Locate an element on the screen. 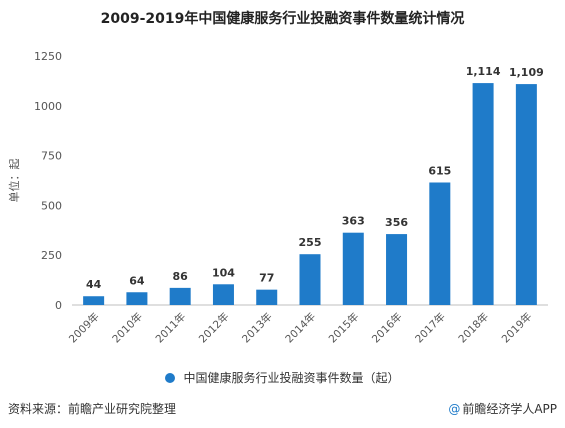 The height and width of the screenshot is (428, 565). x-tick-label: 2012年 is located at coordinates (214, 328).